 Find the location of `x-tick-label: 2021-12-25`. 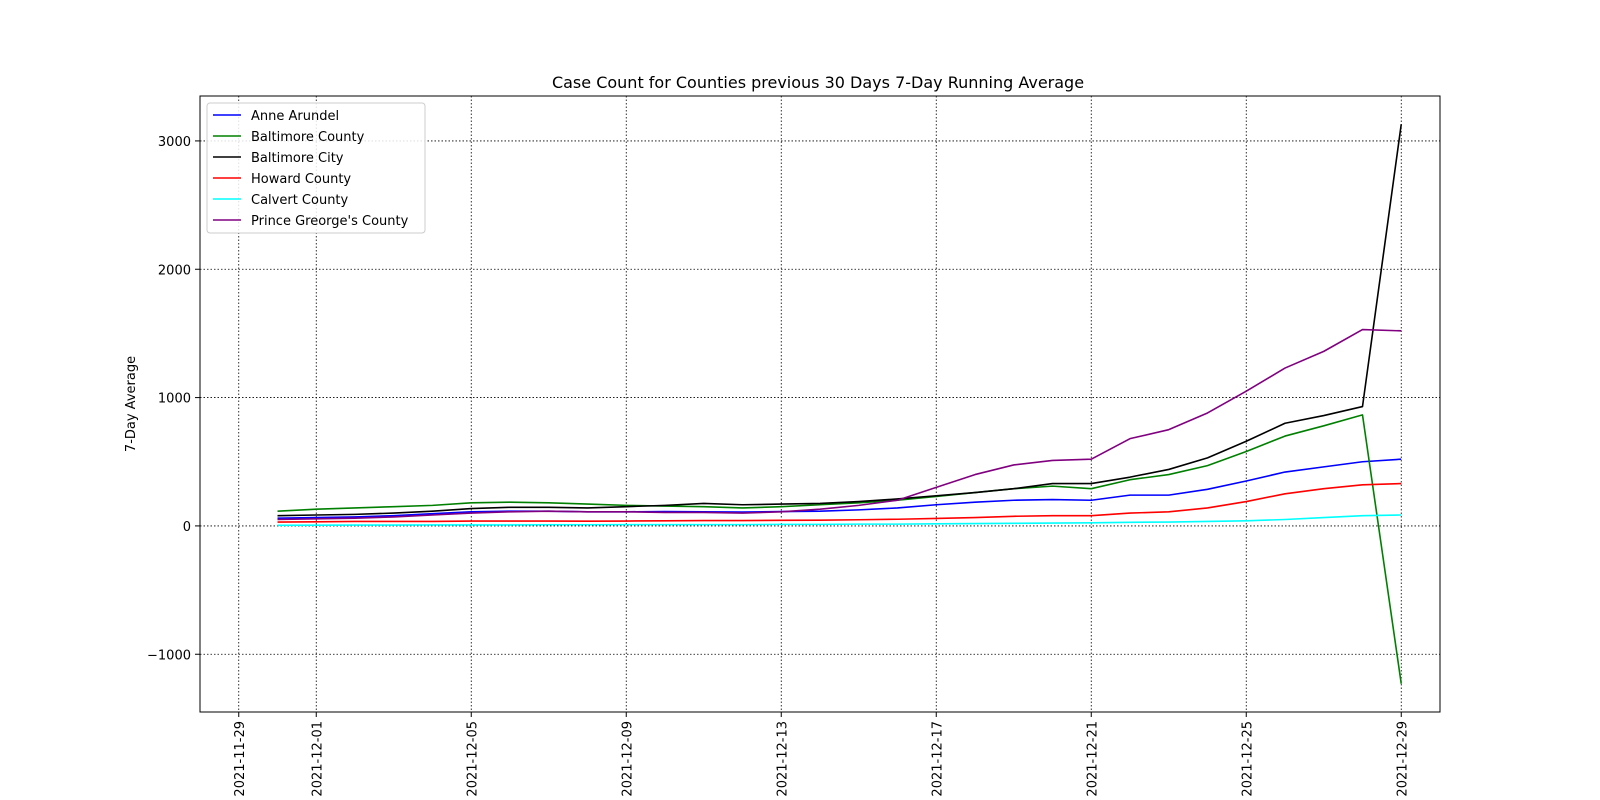

x-tick-label: 2021-12-25 is located at coordinates (1247, 759).